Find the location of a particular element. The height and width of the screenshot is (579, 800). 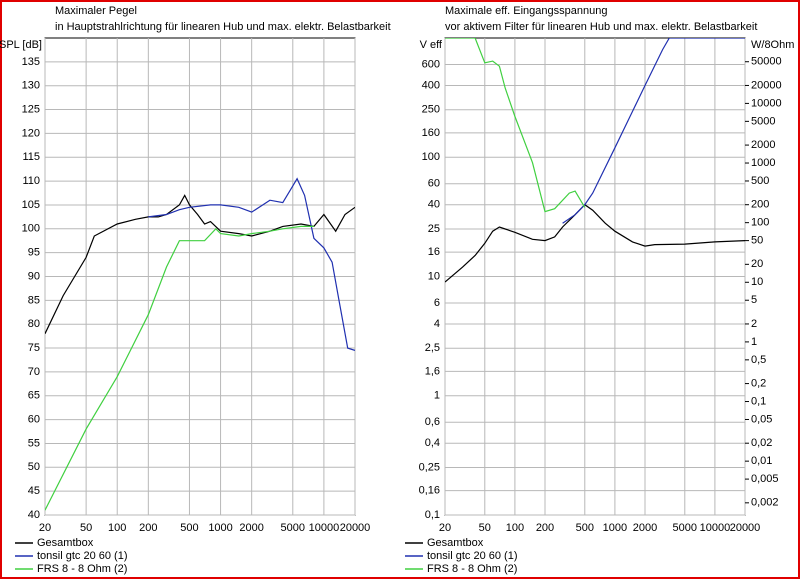

y-tick-label: 45 is located at coordinates (34, 491).